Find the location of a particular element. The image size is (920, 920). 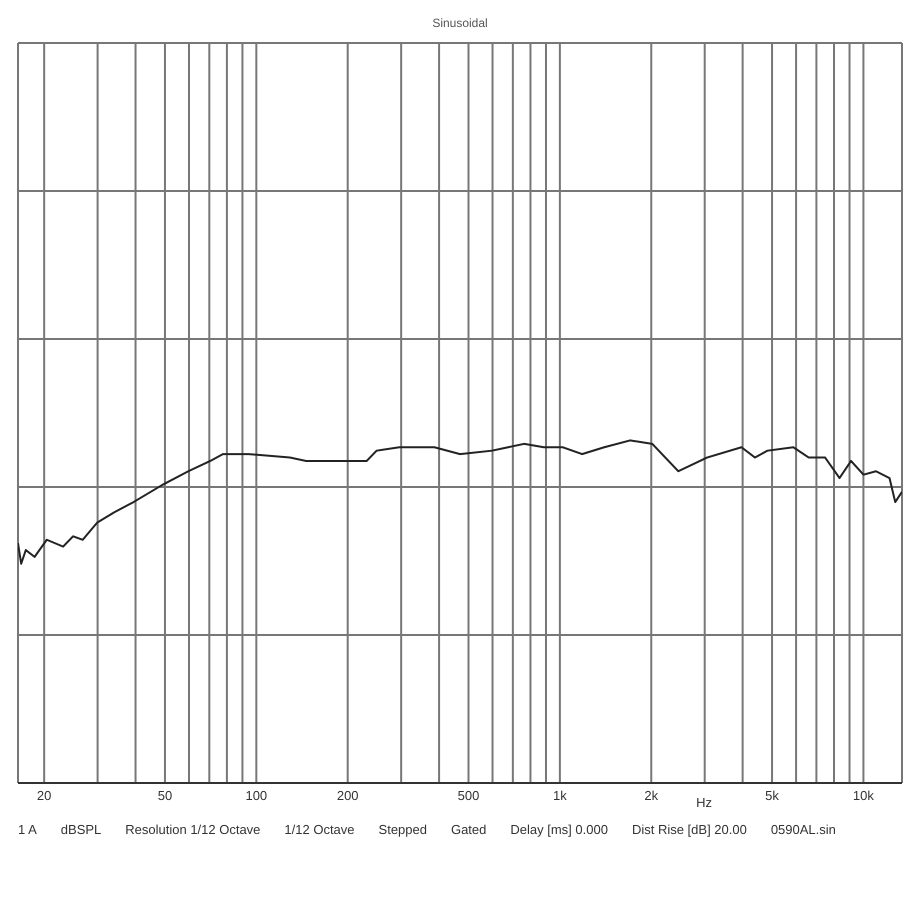

text: Stepped is located at coordinates (402, 829).